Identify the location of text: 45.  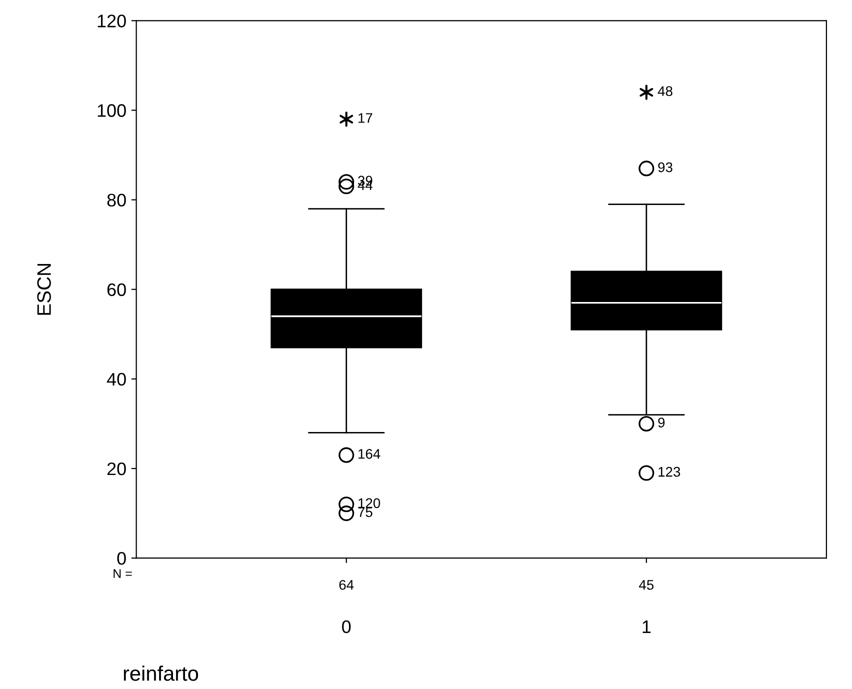
(646, 585).